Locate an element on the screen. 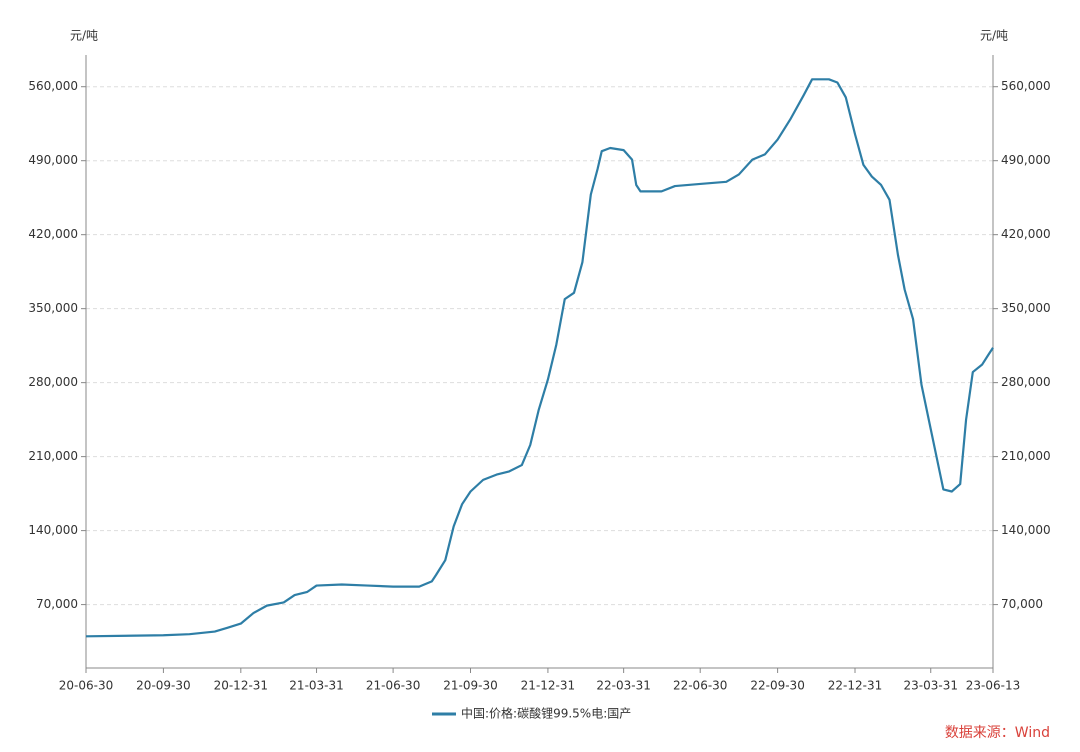 This screenshot has height=752, width=1080. y-tick-label: 560,000 is located at coordinates (53, 86).